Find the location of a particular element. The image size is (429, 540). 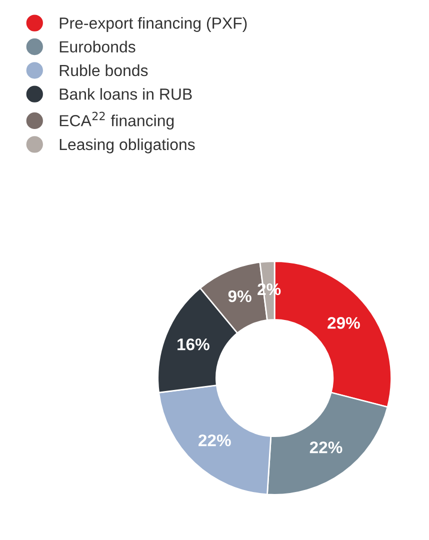

legend-label: Pre-export financing (PXF) is located at coordinates (153, 24).